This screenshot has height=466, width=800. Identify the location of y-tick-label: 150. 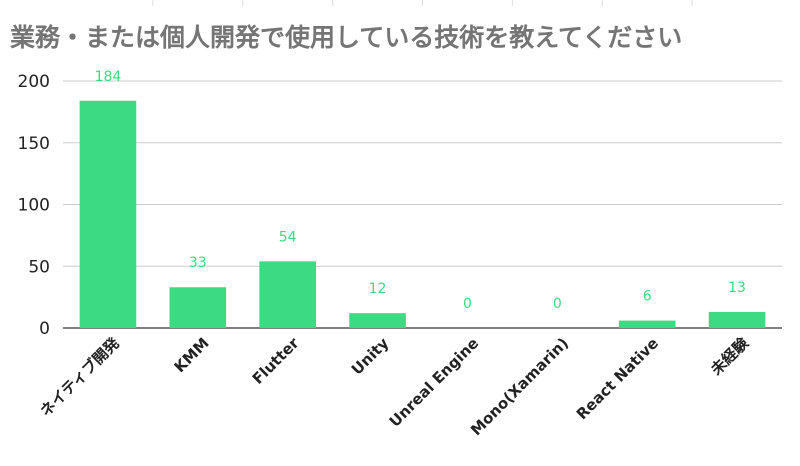
(34, 144).